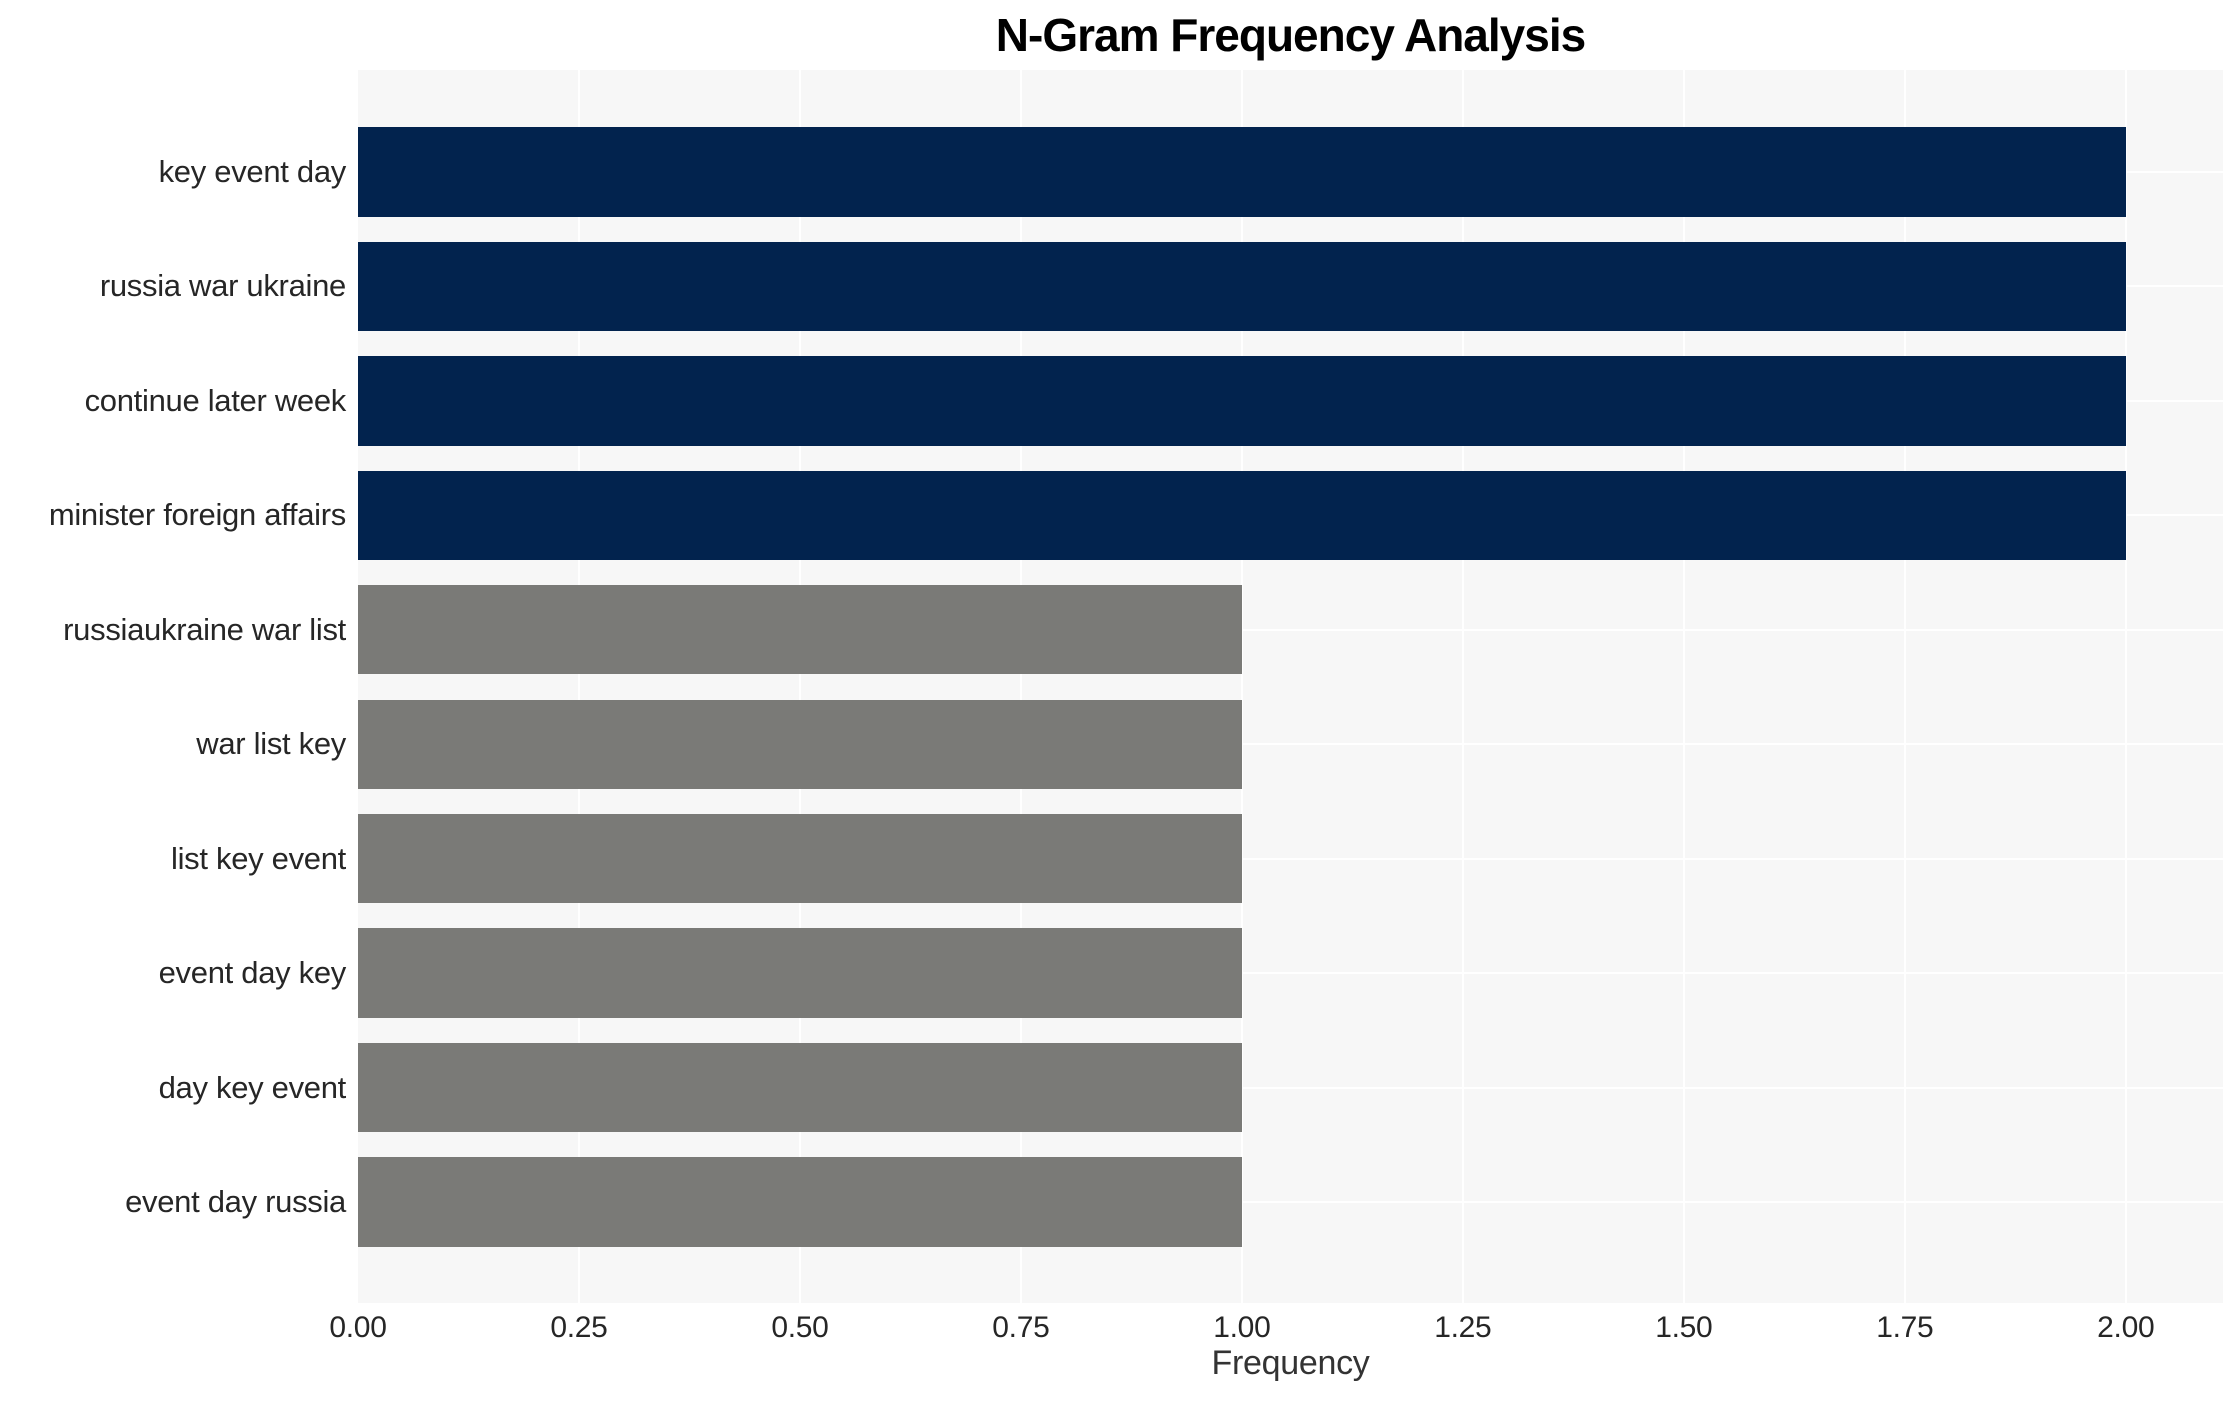  Describe the element at coordinates (1290, 1363) in the screenshot. I see `x-axis-label: Frequency` at that location.